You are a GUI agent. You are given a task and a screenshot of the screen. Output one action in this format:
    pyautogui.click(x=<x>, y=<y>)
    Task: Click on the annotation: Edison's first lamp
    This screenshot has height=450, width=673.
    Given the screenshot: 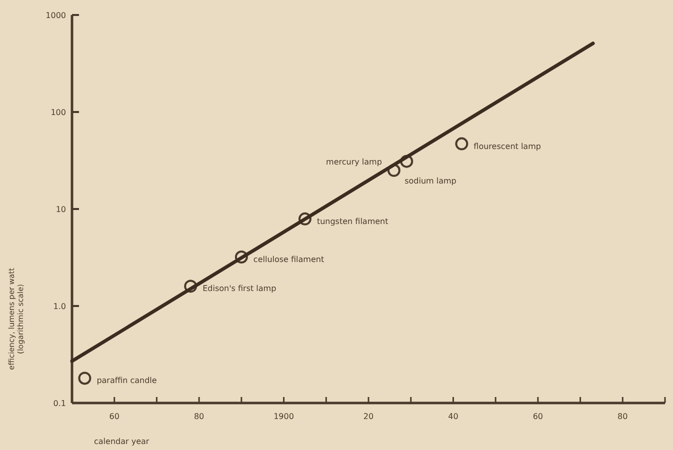 What is the action you would take?
    pyautogui.click(x=239, y=289)
    